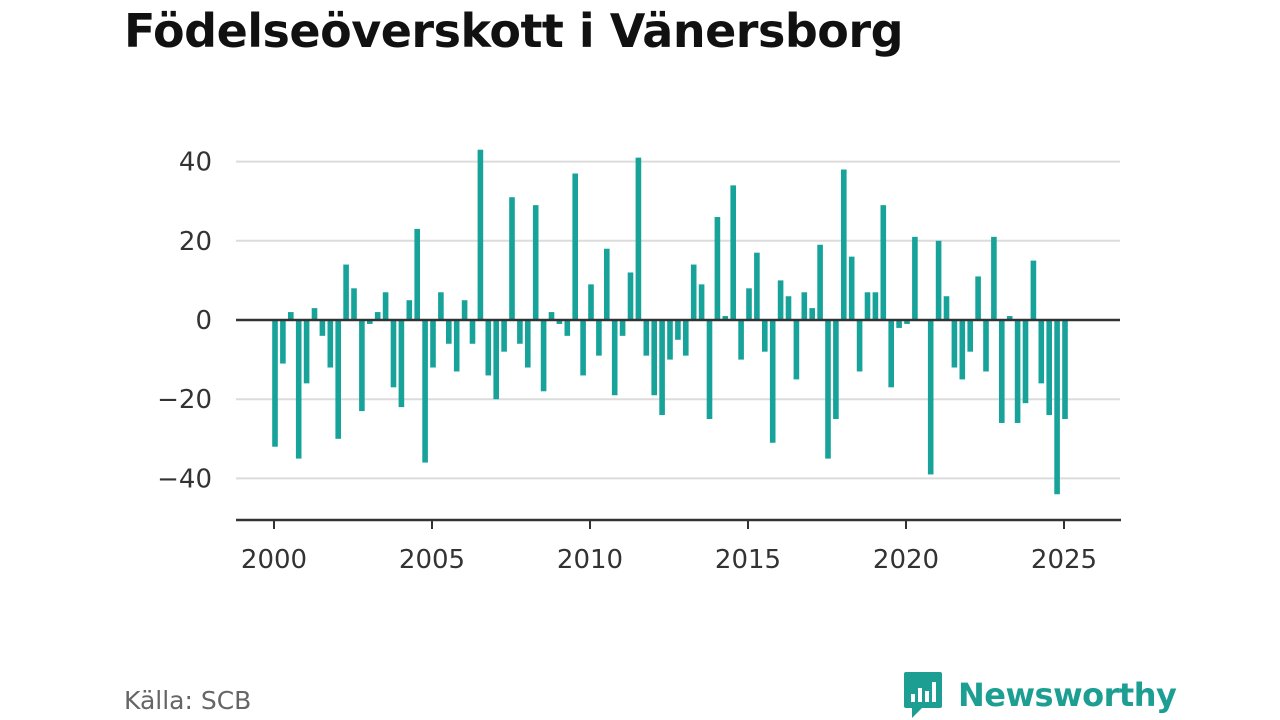  Describe the element at coordinates (590, 560) in the screenshot. I see `x-tick-label: 2010` at that location.